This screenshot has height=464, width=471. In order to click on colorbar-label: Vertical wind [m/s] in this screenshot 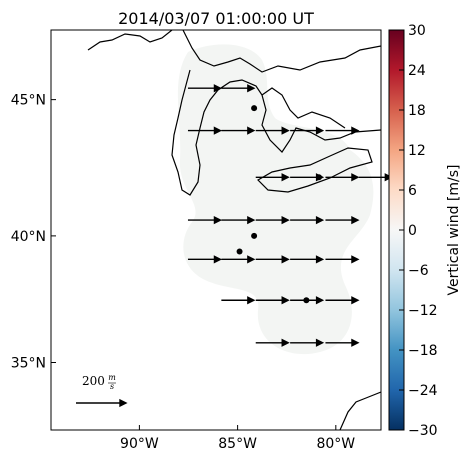, I will do `click(454, 230)`.